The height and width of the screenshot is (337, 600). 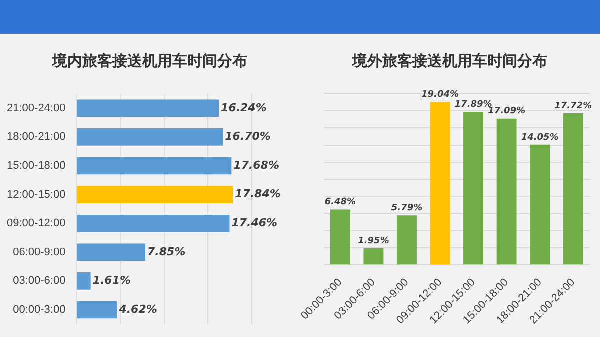 I want to click on data-label: 16.70%, so click(x=248, y=137).